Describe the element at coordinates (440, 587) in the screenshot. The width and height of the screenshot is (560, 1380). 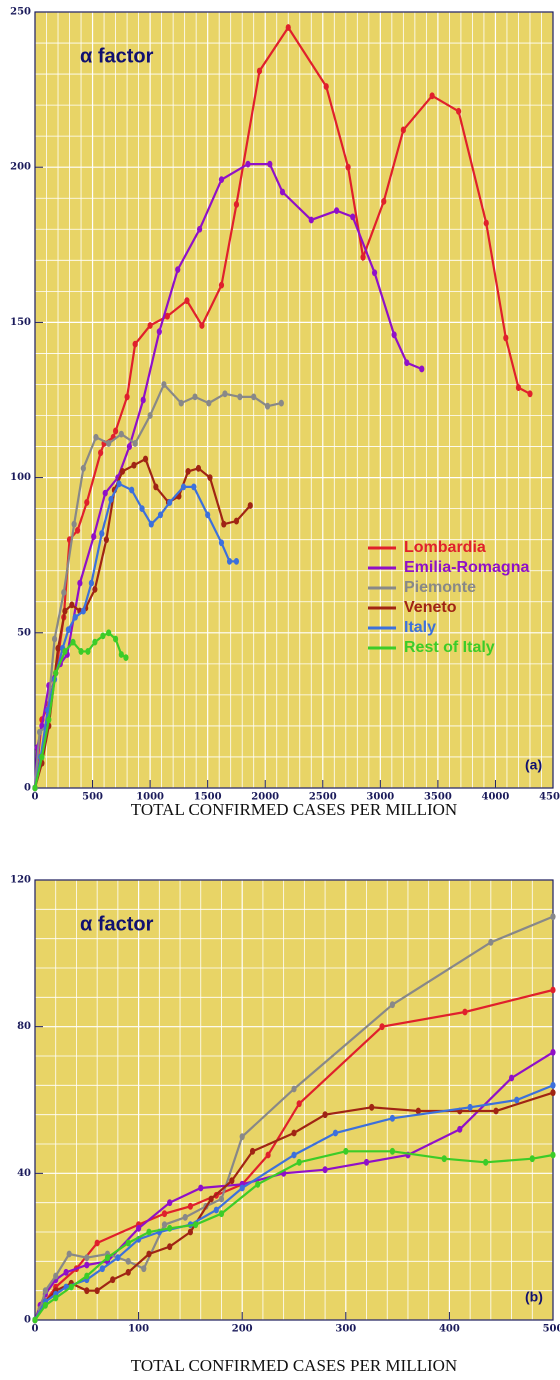
I see `legend-label: Piemonte` at that location.